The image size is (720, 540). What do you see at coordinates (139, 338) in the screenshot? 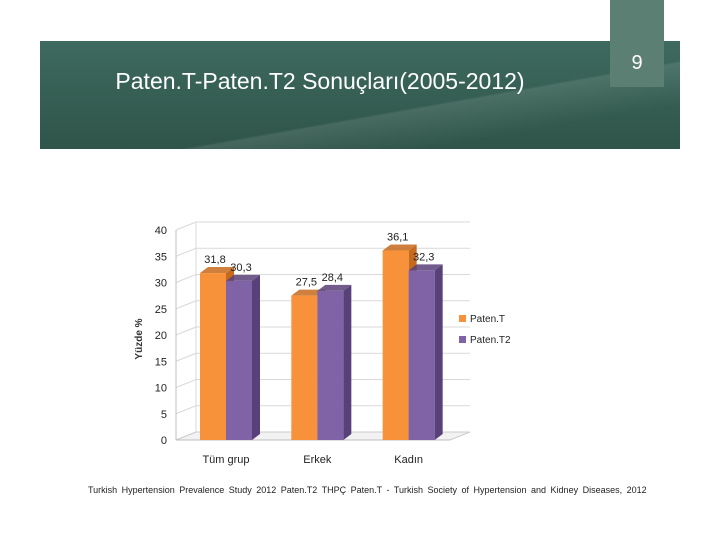
I see `y-axis-label: Yüzde %` at bounding box center [139, 338].